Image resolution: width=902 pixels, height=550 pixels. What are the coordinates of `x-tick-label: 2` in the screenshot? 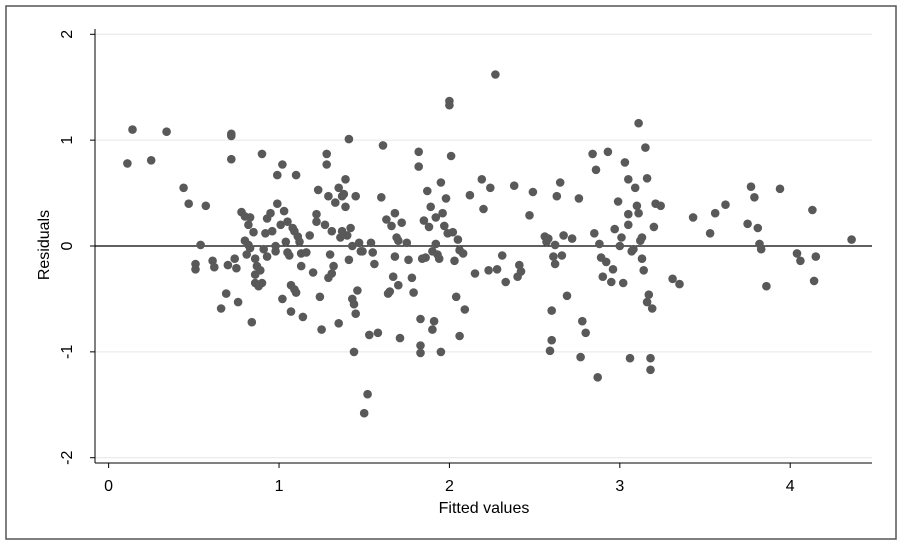 It's located at (449, 486).